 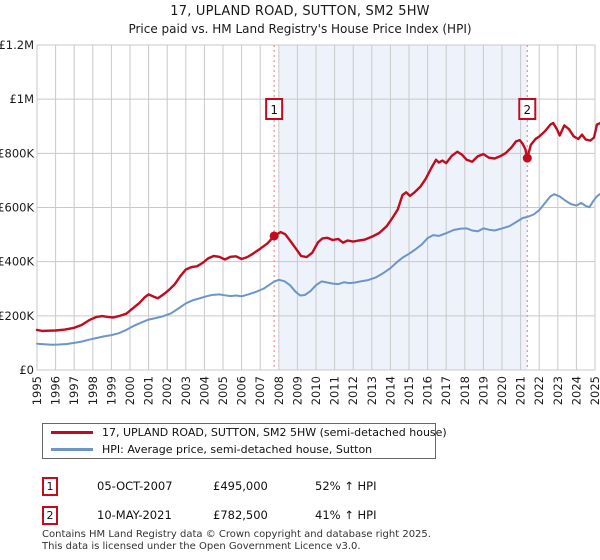 What do you see at coordinates (50, 486) in the screenshot?
I see `marker-1-badge: 1` at bounding box center [50, 486].